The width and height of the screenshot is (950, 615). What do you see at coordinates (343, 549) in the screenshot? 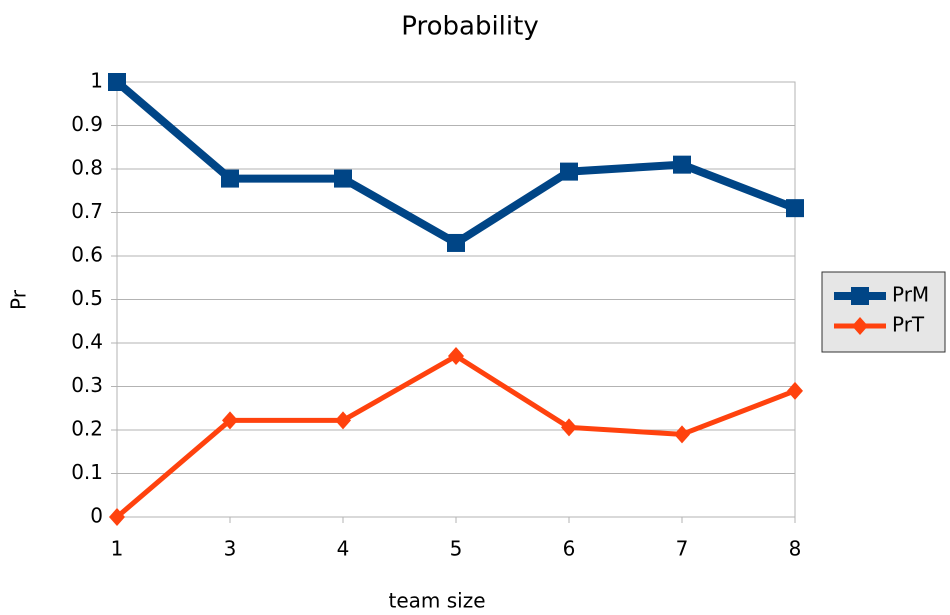
I see `x-tick-label: 4` at bounding box center [343, 549].